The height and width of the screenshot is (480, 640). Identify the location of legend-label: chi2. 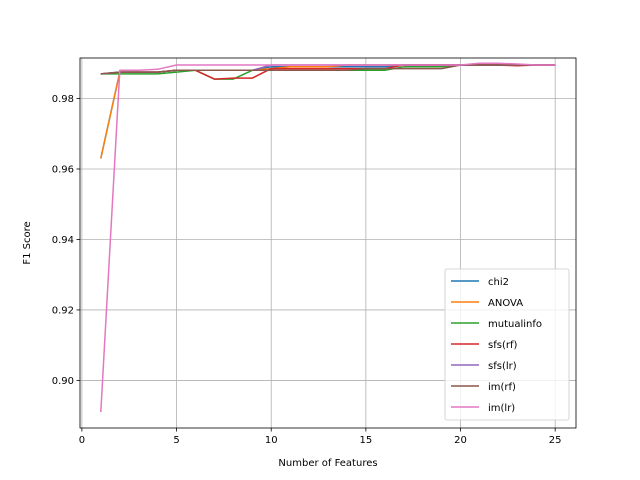
(498, 282).